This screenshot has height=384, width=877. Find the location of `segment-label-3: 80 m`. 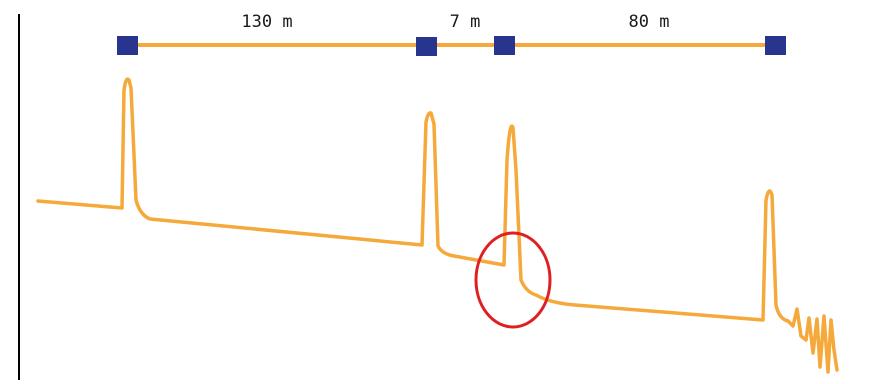

segment-label-3: 80 m is located at coordinates (649, 22).